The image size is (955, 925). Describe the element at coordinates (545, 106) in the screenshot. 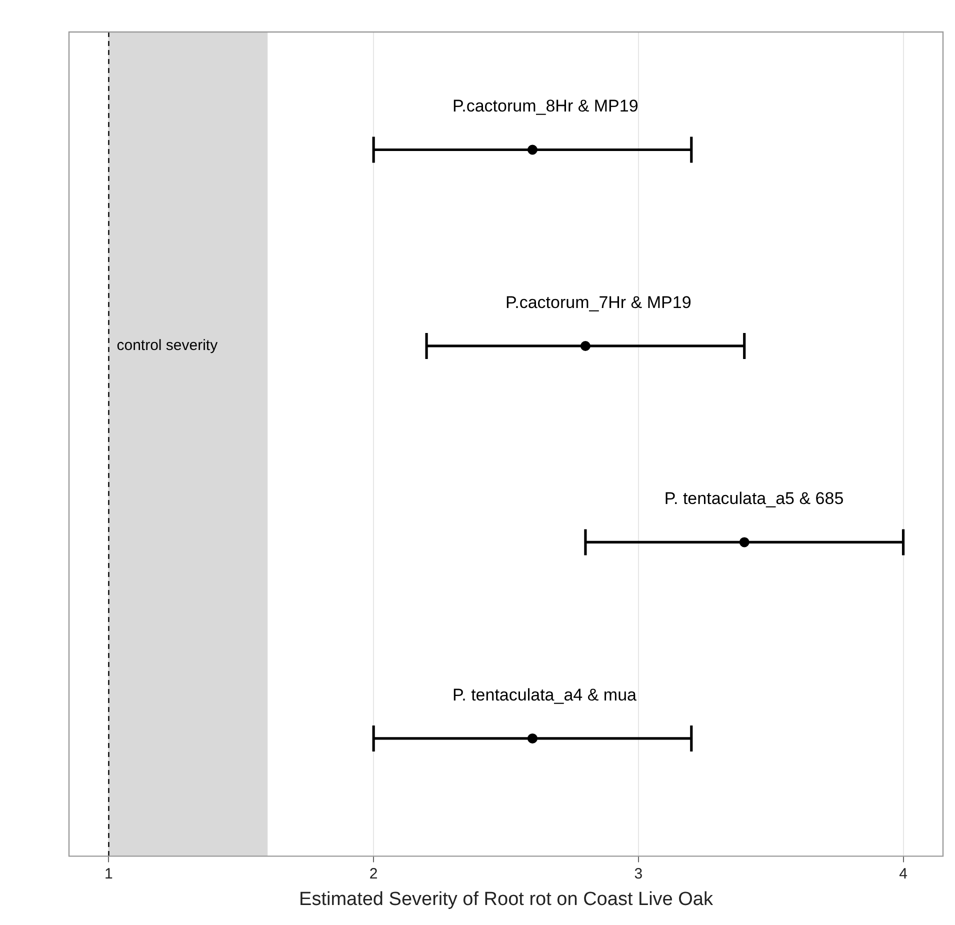

I see `y-tick-label: P.cactorum_8Hr & MP19` at that location.